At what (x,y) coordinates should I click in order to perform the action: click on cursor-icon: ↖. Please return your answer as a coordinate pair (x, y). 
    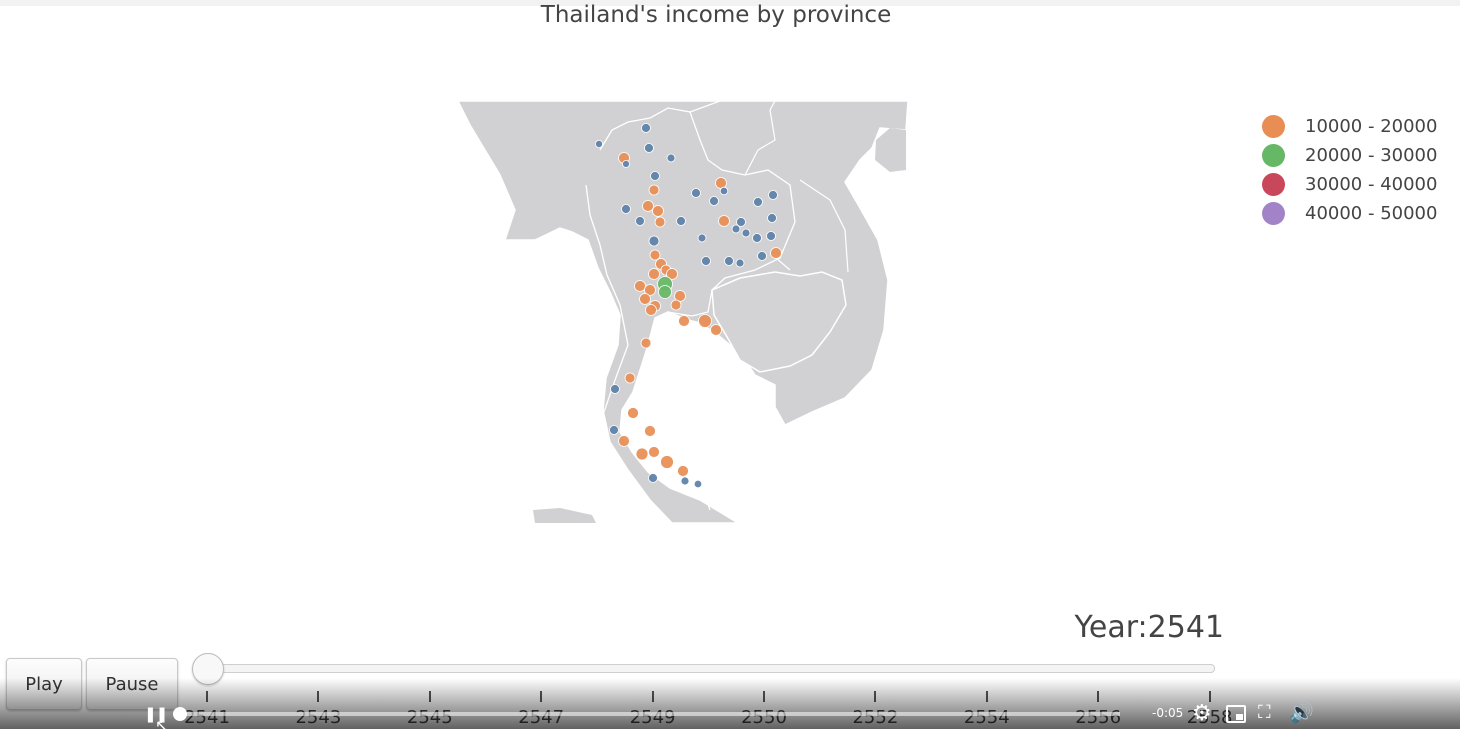
    Looking at the image, I should click on (162, 726).